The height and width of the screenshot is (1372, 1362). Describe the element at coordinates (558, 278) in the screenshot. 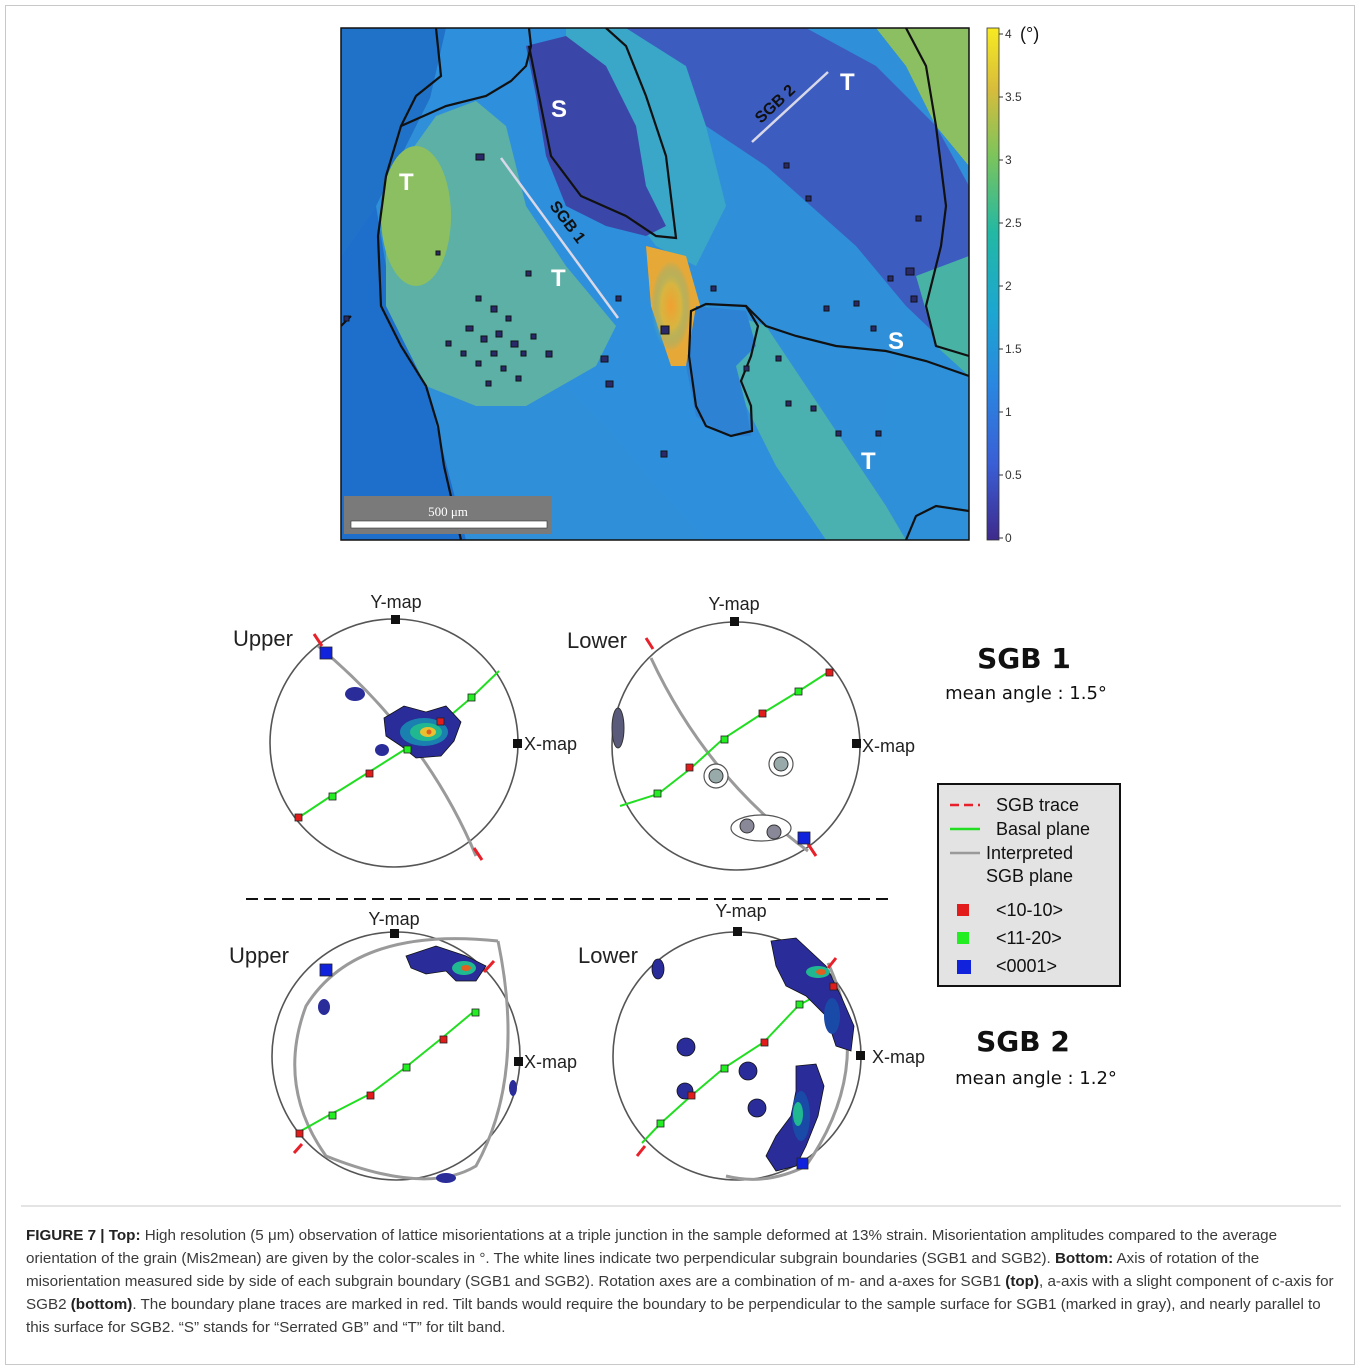

I see `map-label-t2: T` at that location.